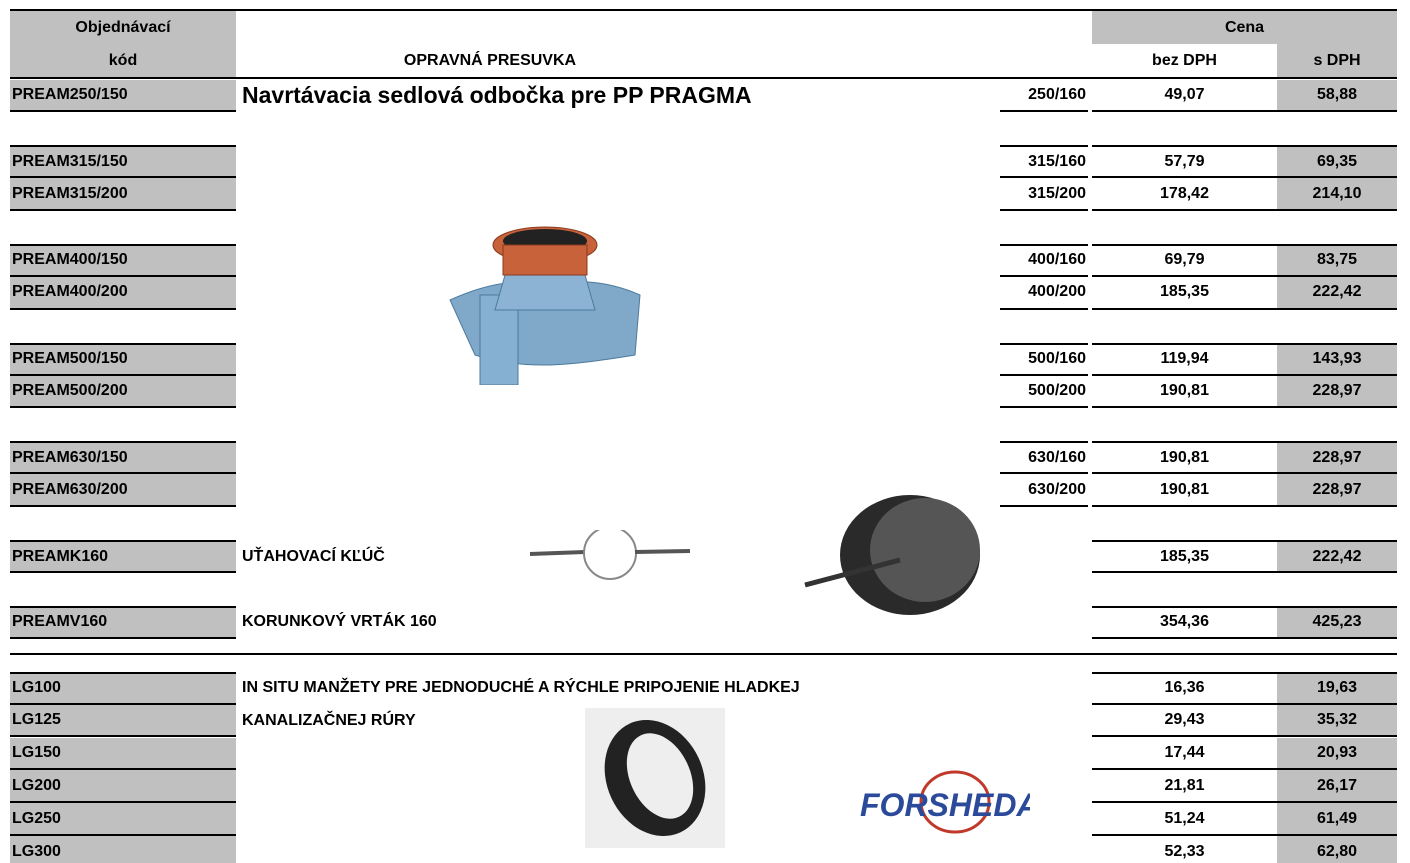 This screenshot has width=1410, height=863. I want to click on item-code: LG200, so click(123, 787).